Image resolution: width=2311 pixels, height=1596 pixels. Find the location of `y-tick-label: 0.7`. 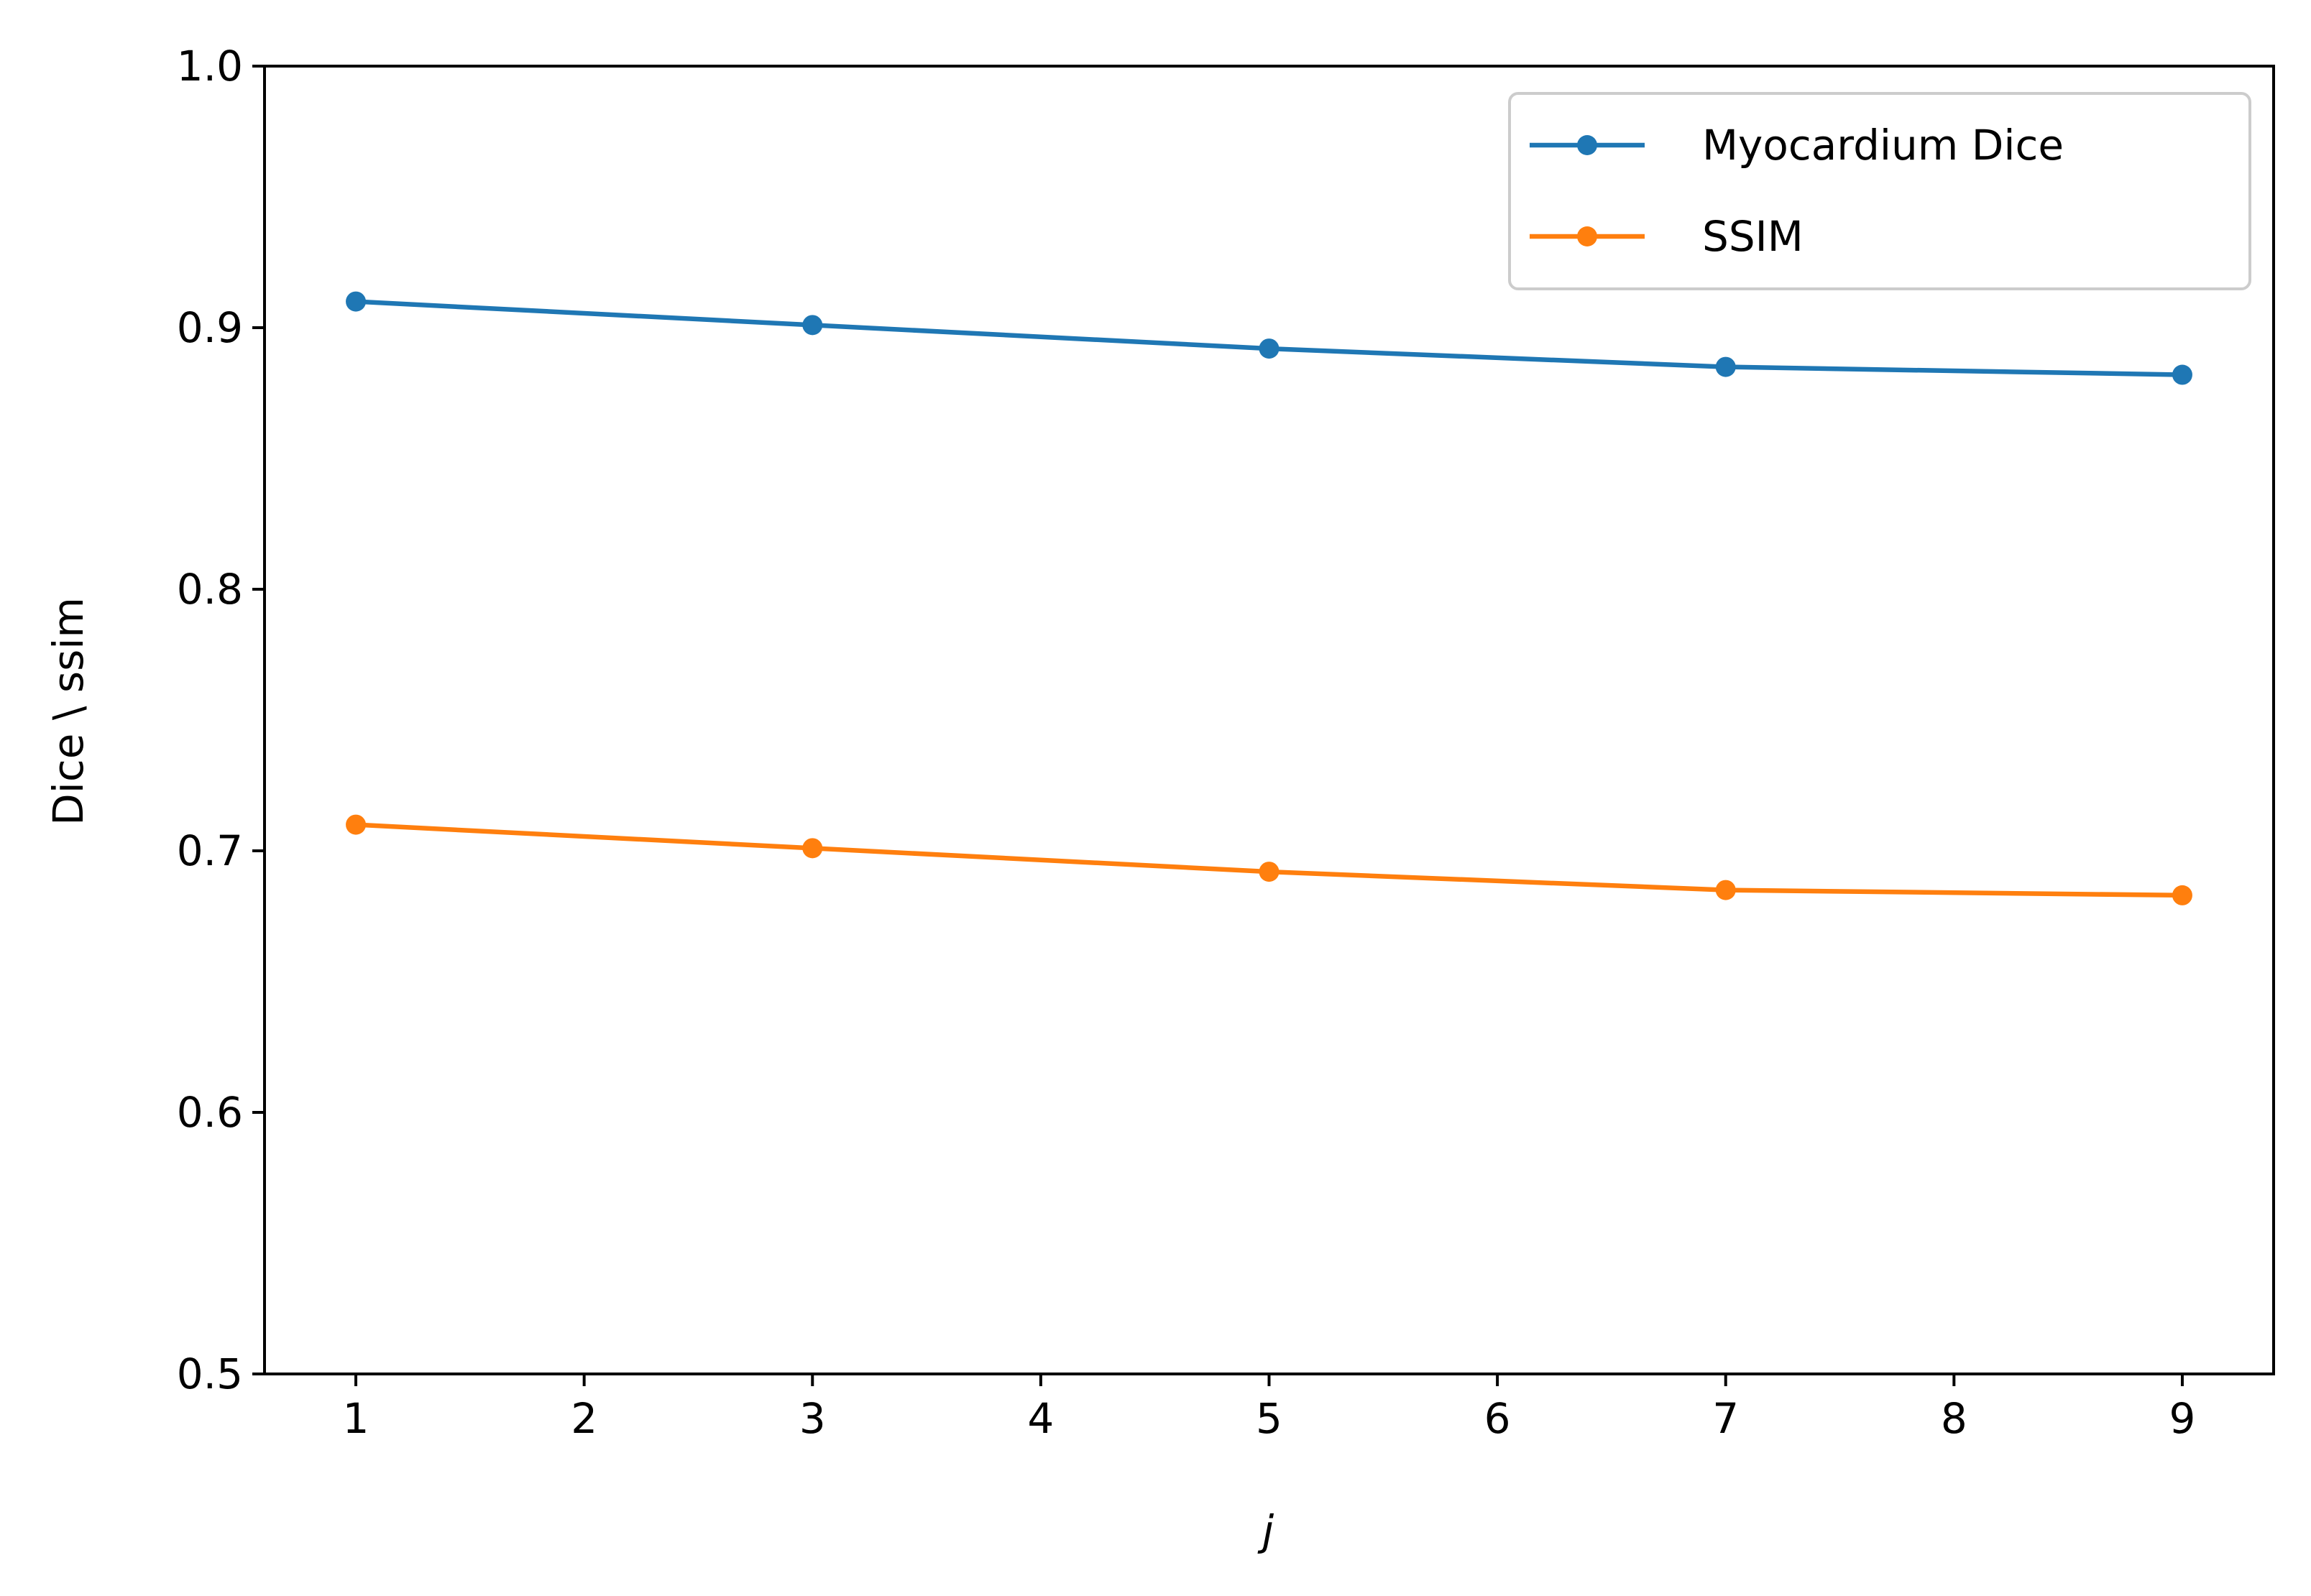

y-tick-label: 0.7 is located at coordinates (210, 851).